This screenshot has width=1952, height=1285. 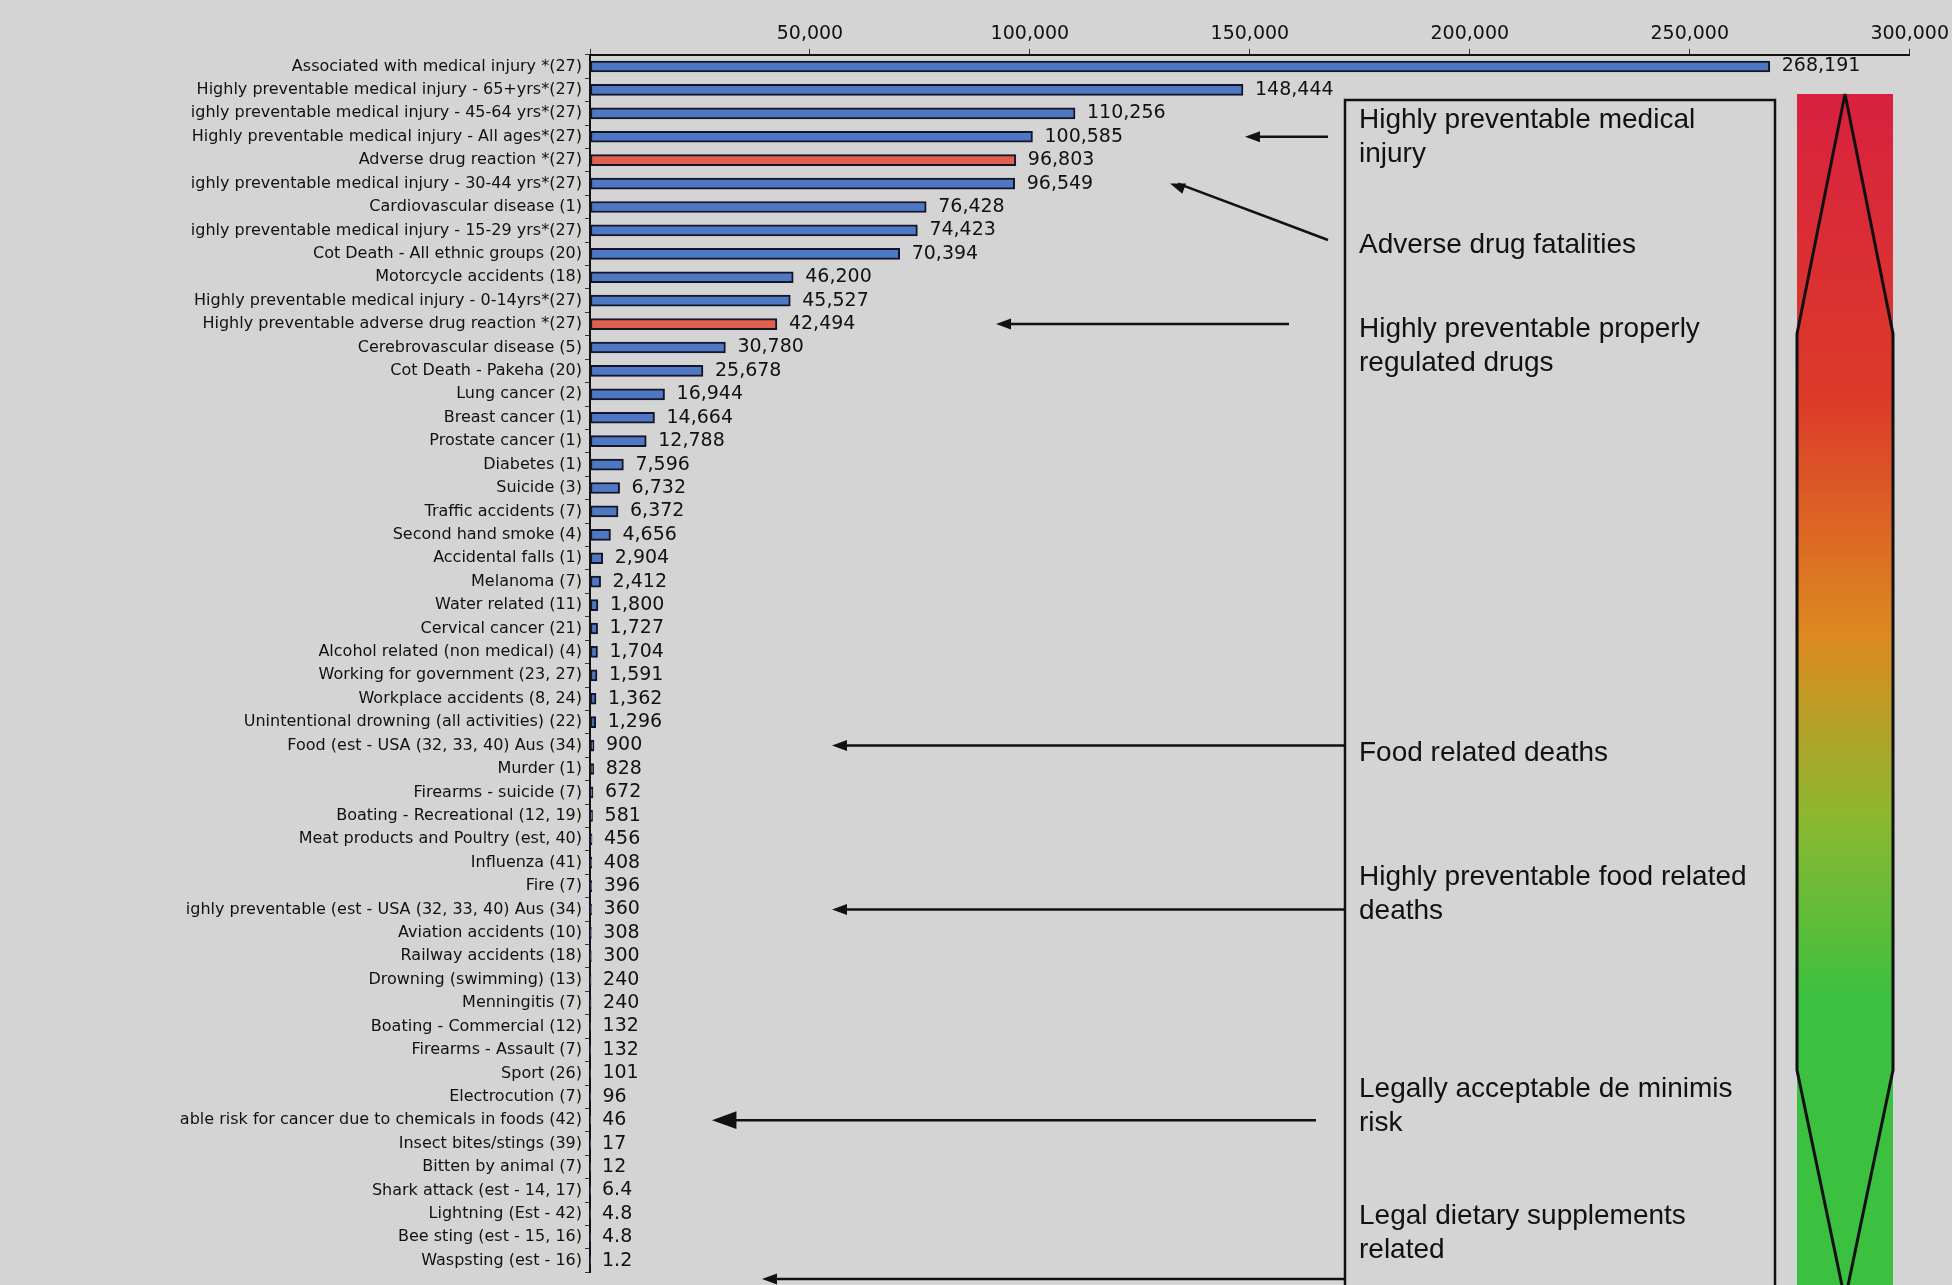 What do you see at coordinates (621, 907) in the screenshot?
I see `data-label: 360` at bounding box center [621, 907].